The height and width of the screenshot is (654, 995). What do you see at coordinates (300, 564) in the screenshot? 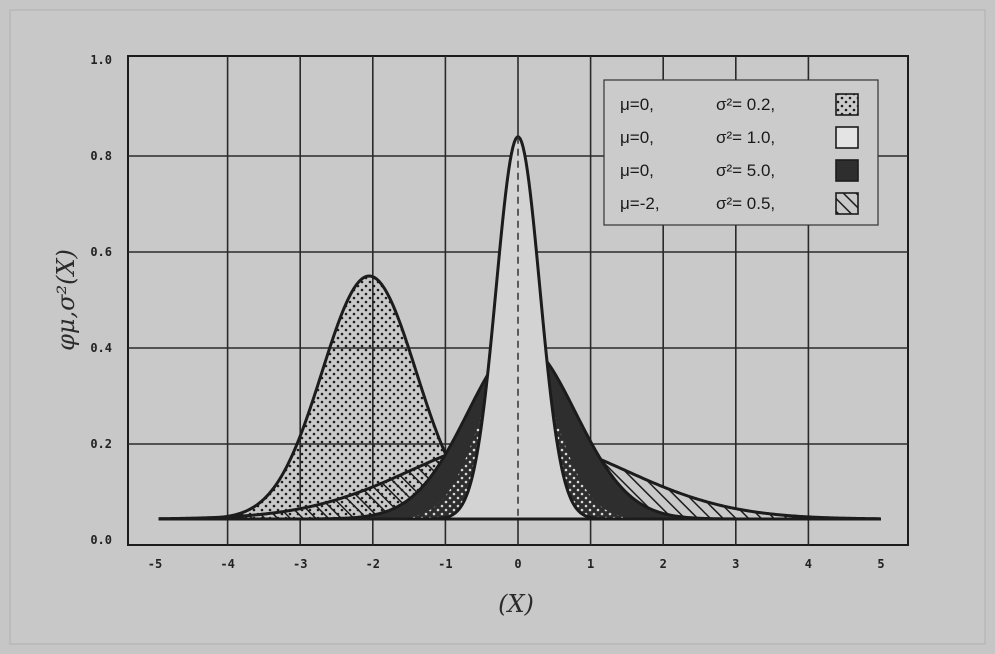
I see `x-tick-label: -3` at bounding box center [300, 564].